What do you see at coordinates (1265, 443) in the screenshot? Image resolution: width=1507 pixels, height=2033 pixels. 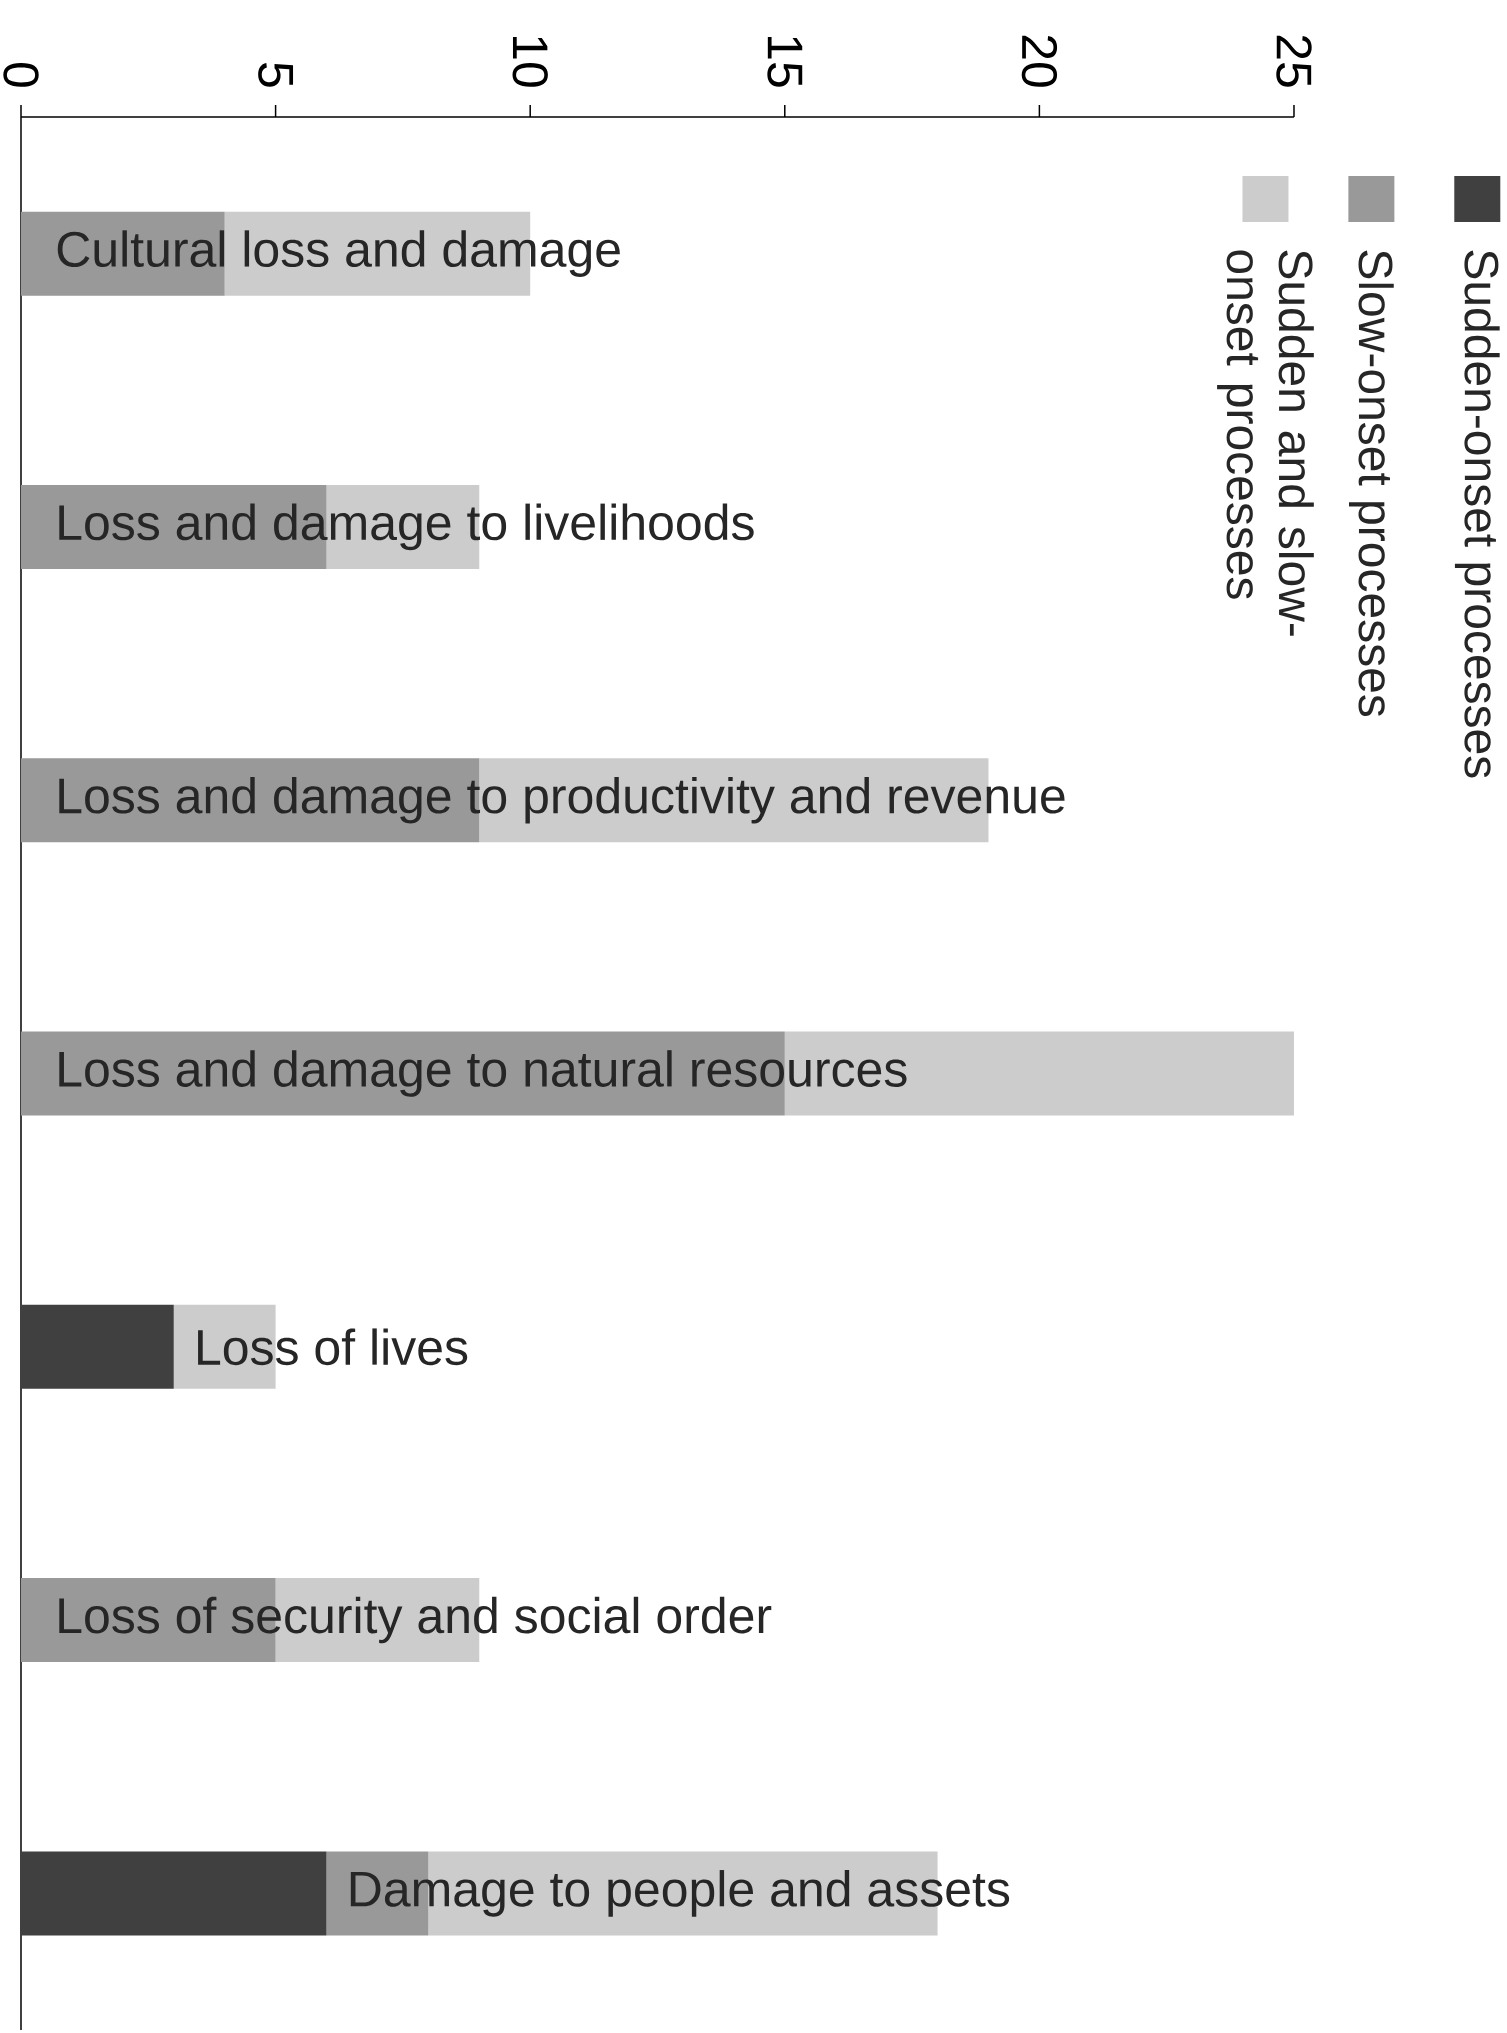 I see `legend-label: Sudden and slow-onset processes` at bounding box center [1265, 443].